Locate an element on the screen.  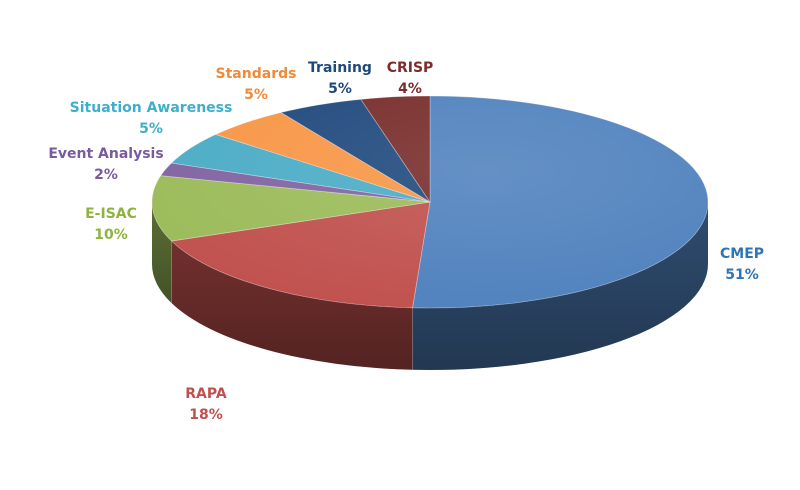
slice-label-standards: Standards is located at coordinates (256, 74).